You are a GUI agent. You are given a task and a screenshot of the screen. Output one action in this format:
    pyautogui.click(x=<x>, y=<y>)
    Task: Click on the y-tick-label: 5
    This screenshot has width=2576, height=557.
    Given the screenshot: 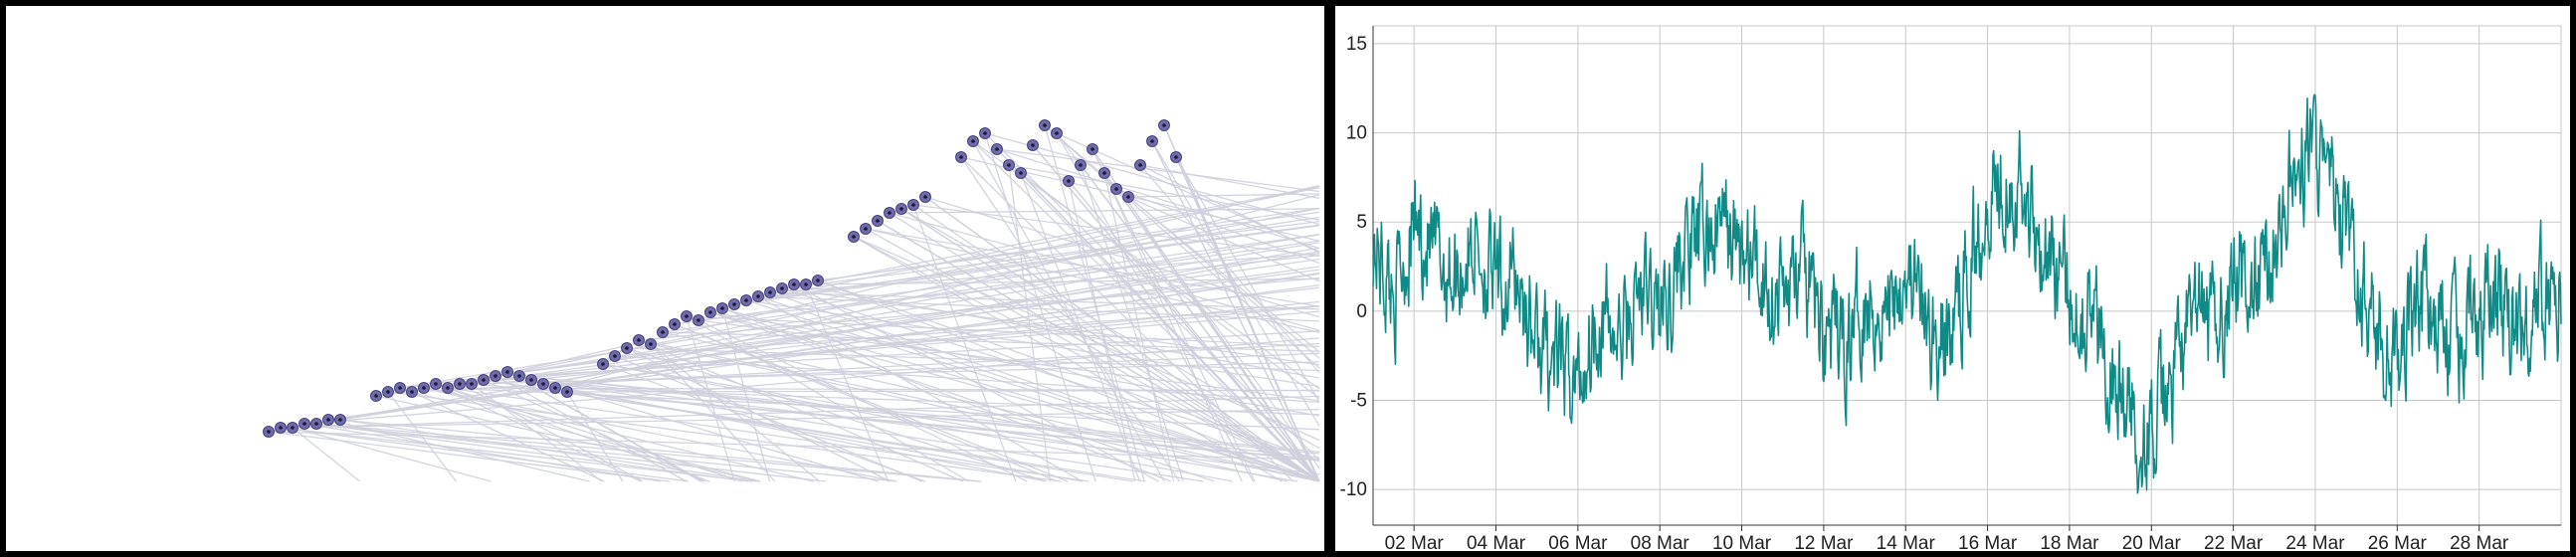 What is the action you would take?
    pyautogui.click(x=1361, y=222)
    